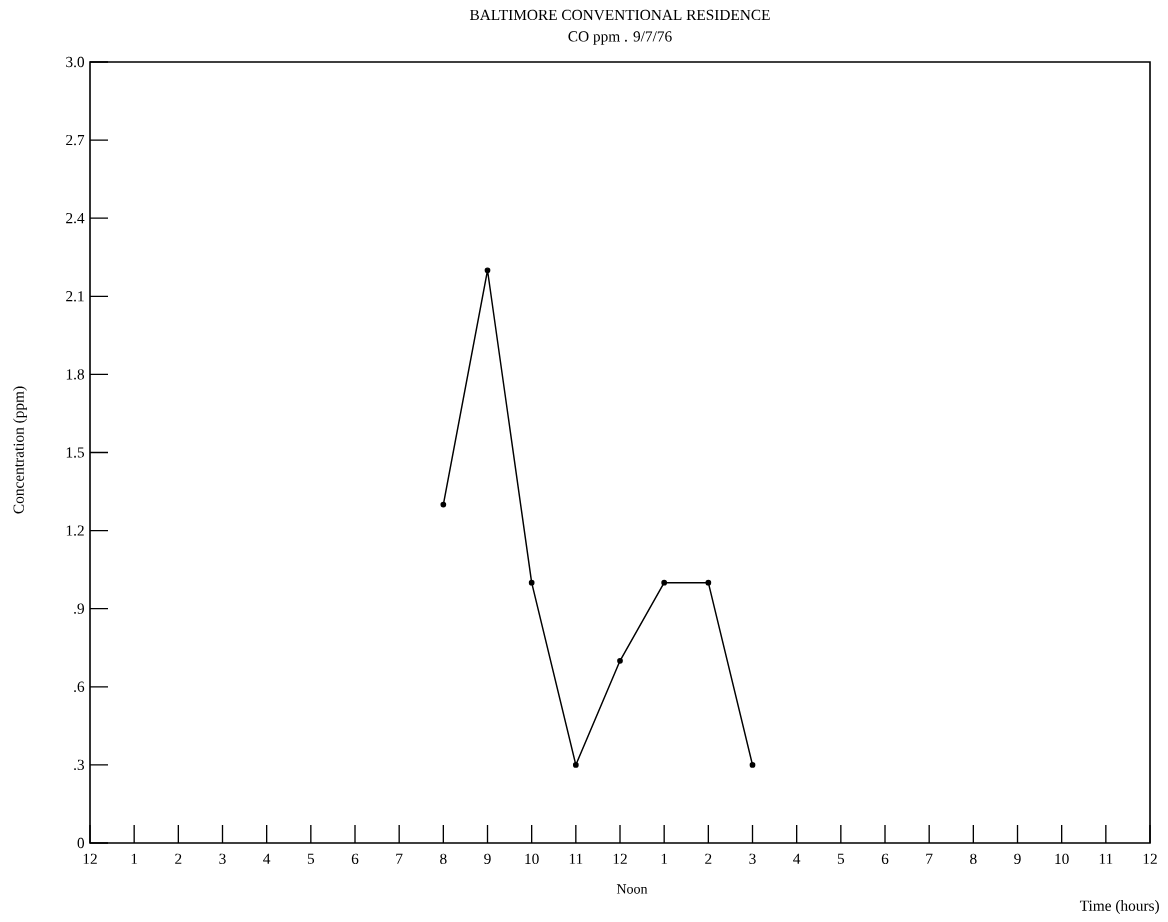 The image size is (1168, 922). What do you see at coordinates (75, 296) in the screenshot?
I see `y-tick-label: 2.1` at bounding box center [75, 296].